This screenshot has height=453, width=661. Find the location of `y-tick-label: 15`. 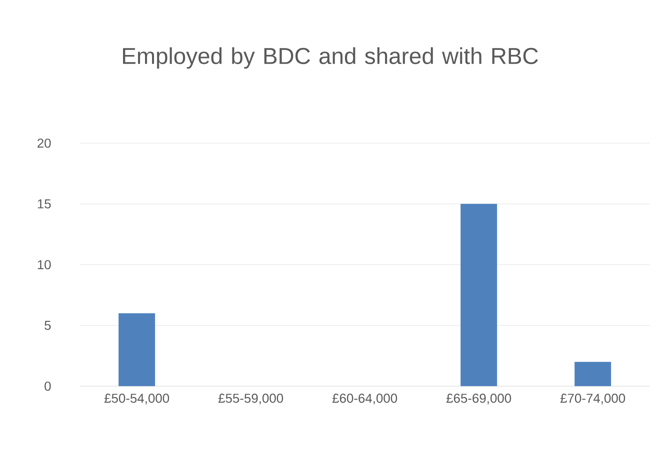

y-tick-label: 15 is located at coordinates (44, 203).